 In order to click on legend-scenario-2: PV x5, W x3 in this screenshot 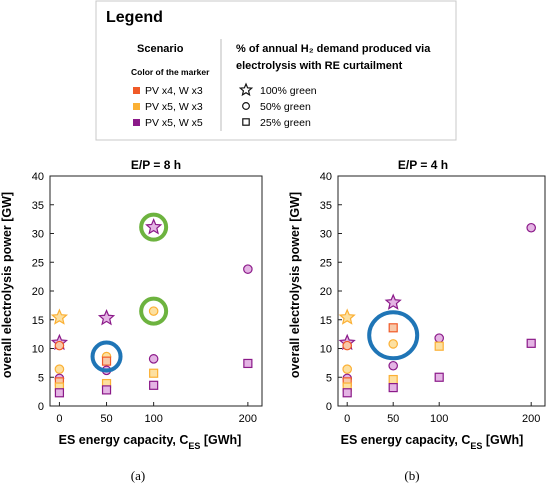, I will do `click(174, 107)`.